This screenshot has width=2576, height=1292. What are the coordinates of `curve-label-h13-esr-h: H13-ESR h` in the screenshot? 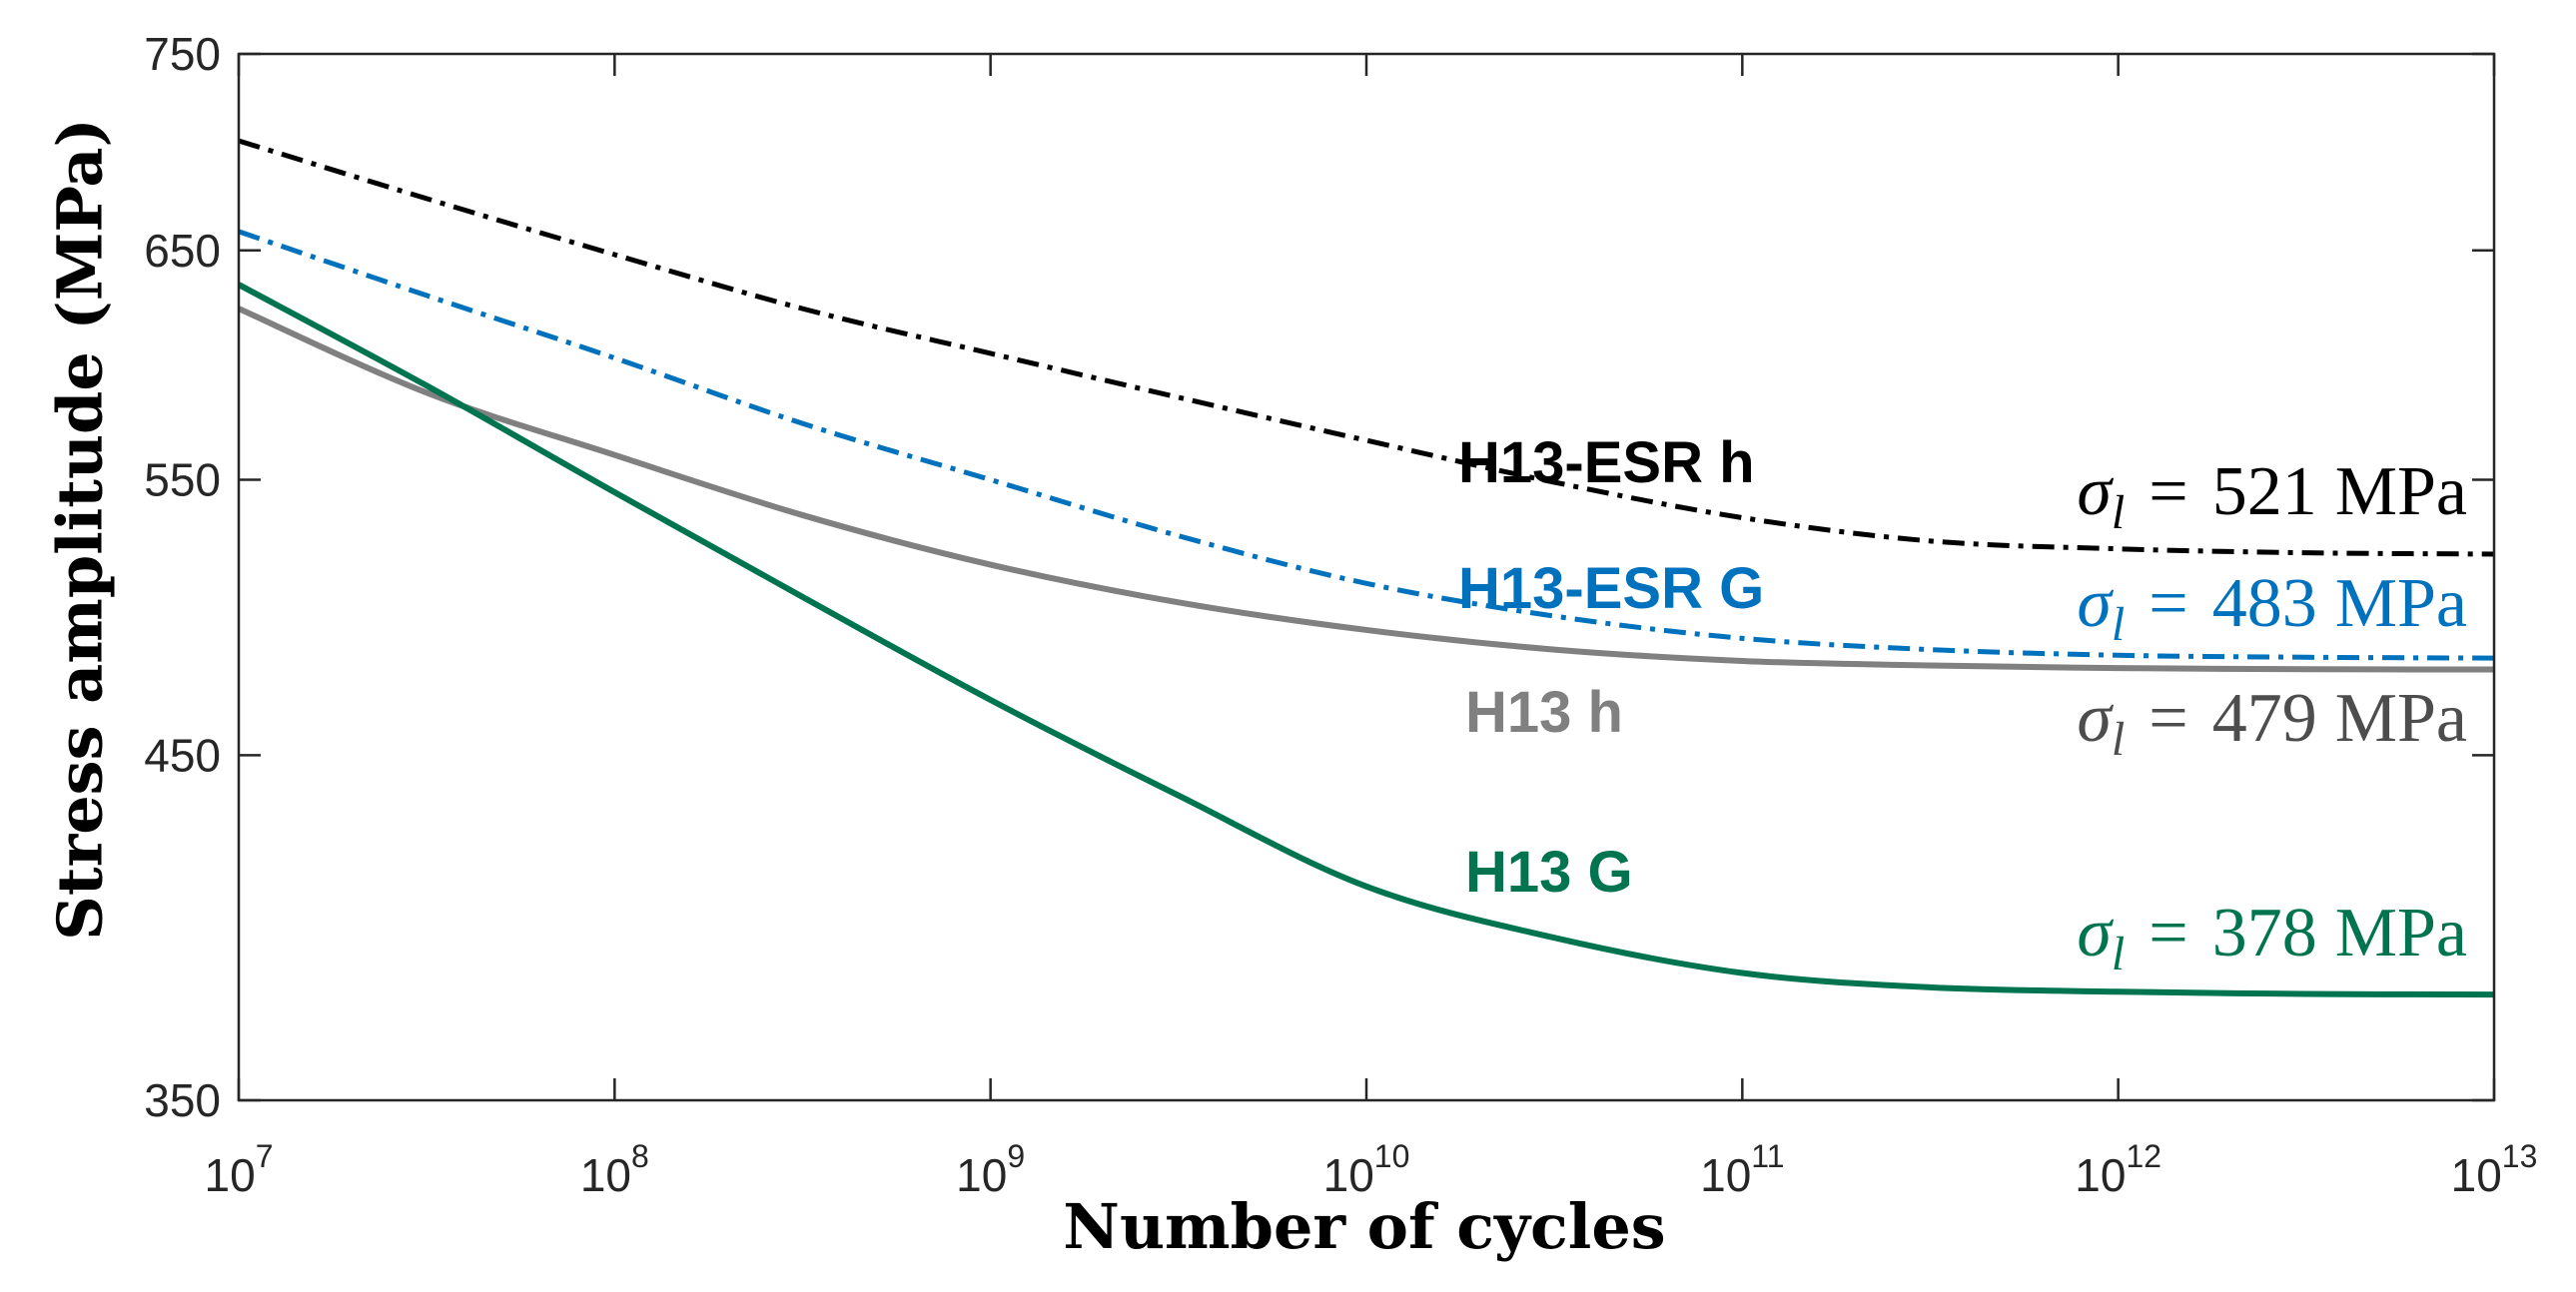 It's located at (1607, 462).